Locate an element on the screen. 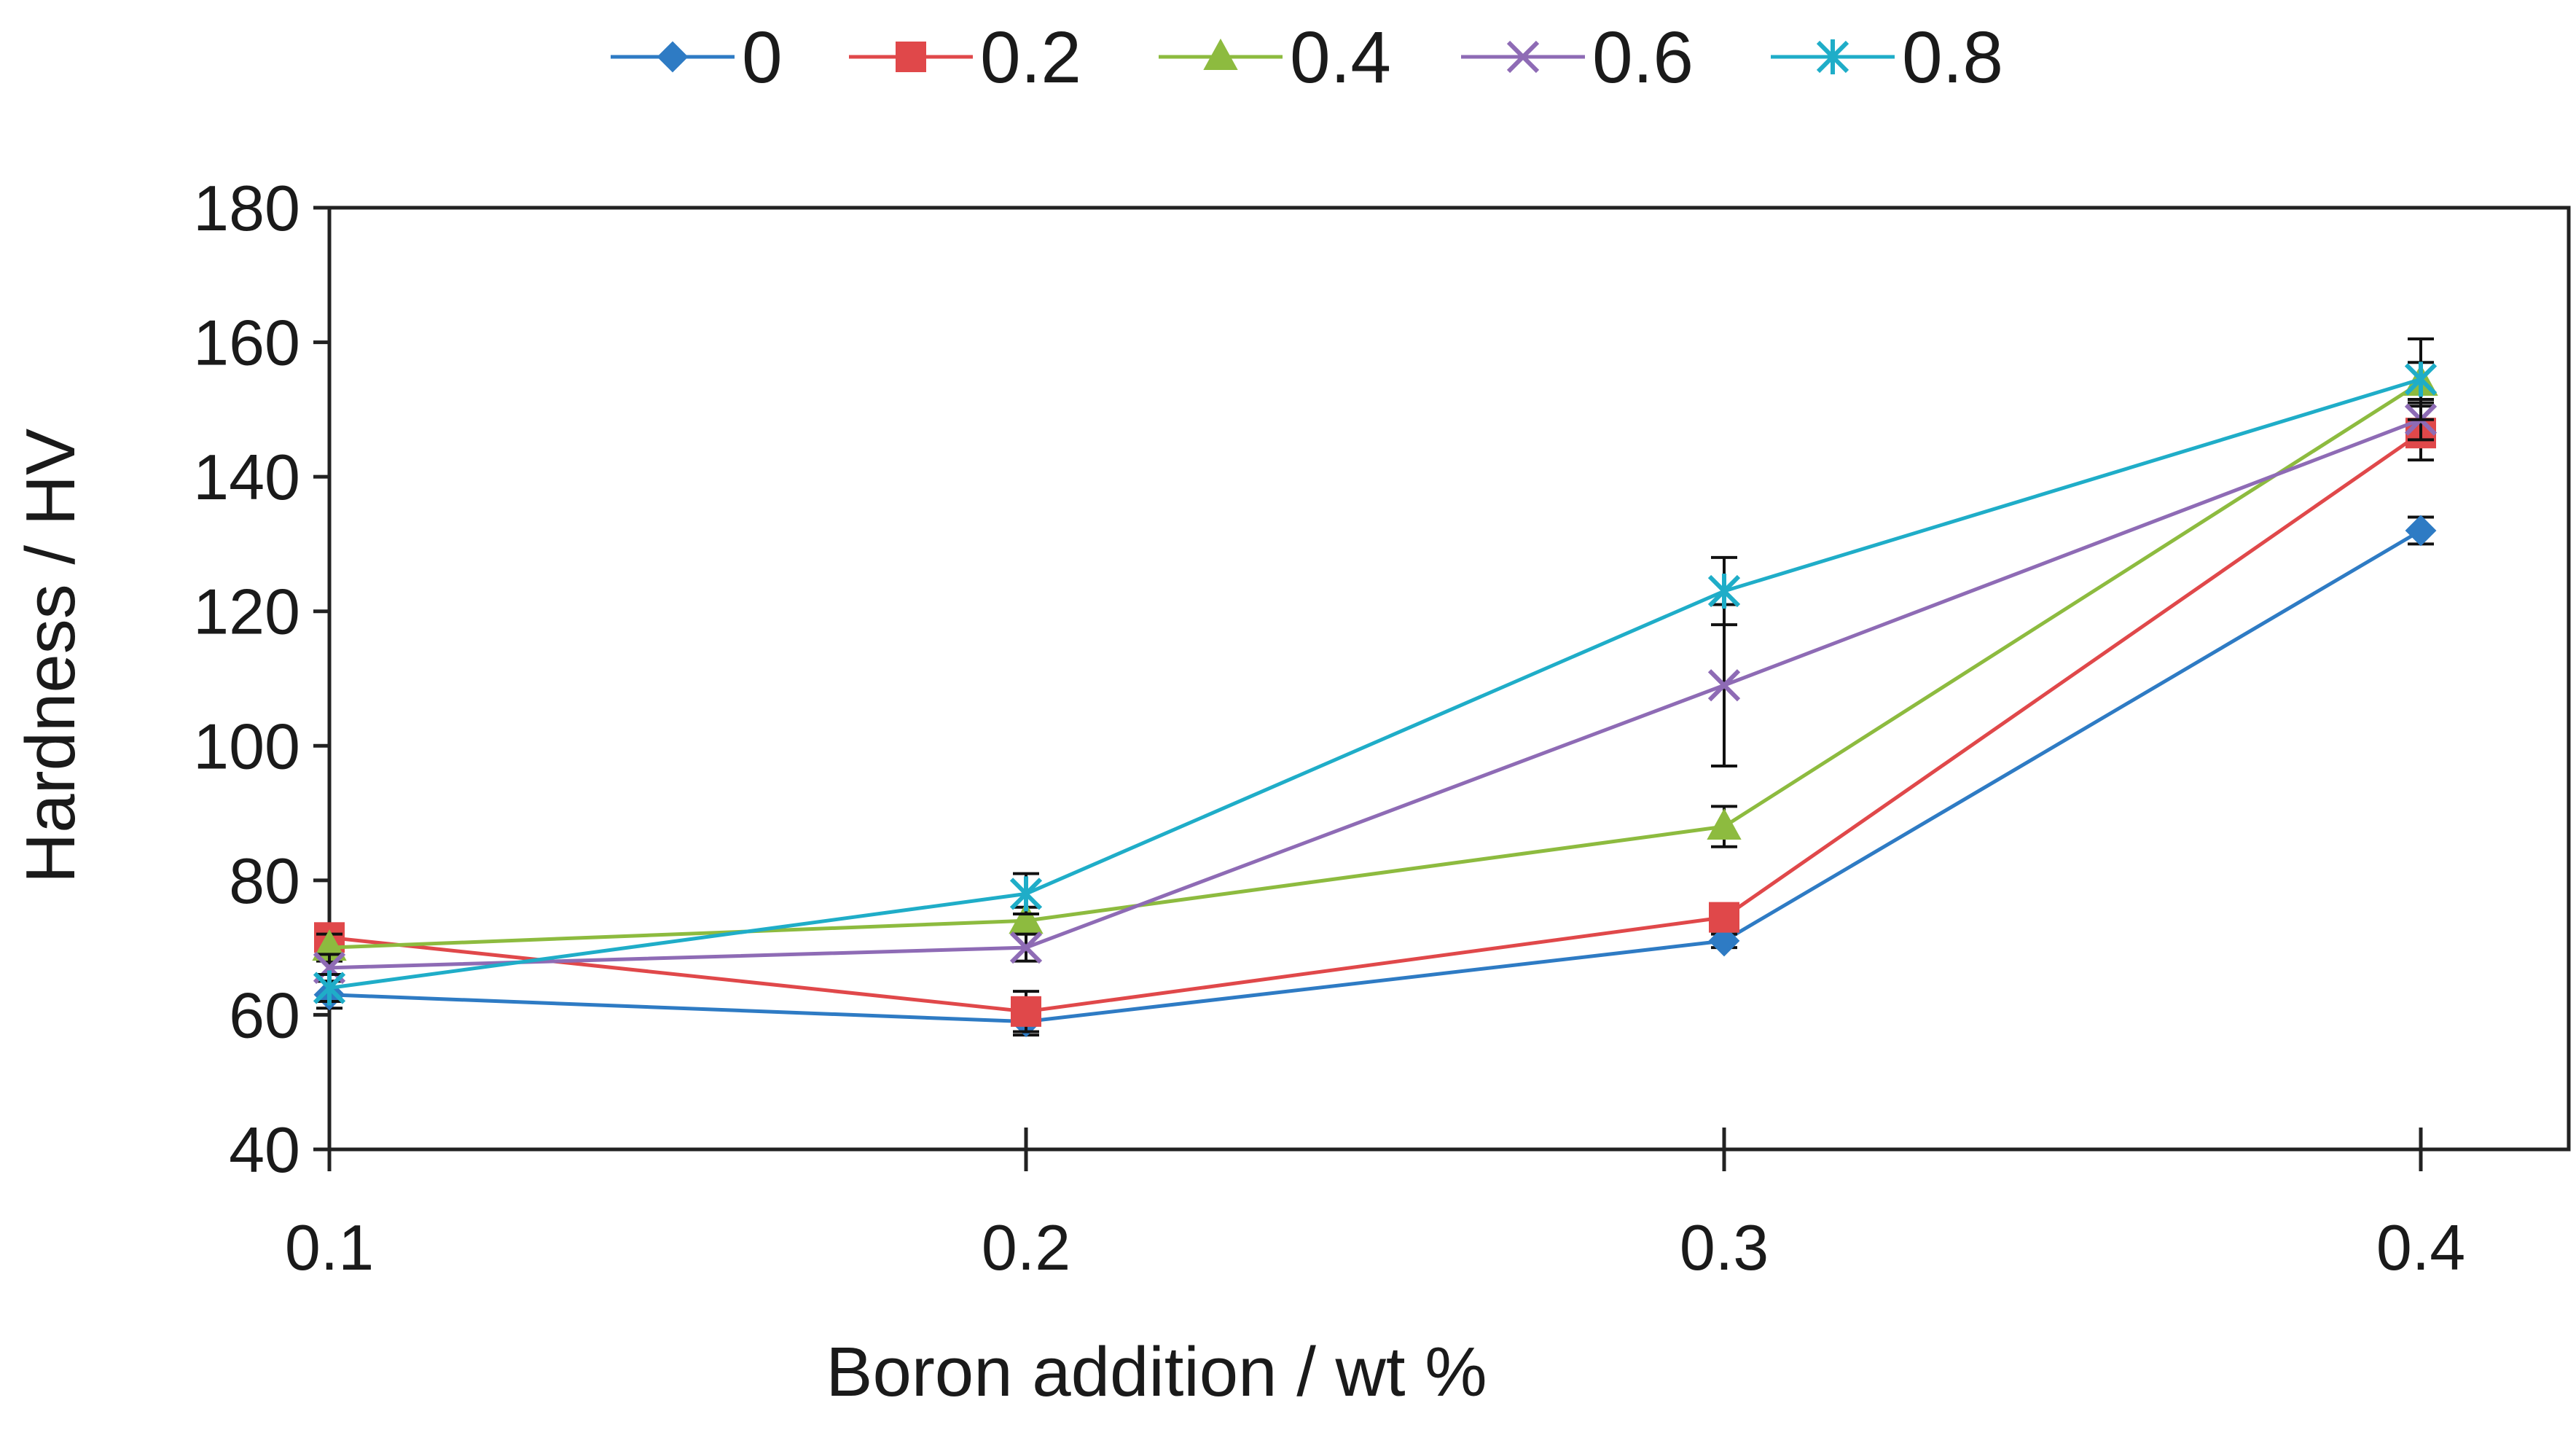 The width and height of the screenshot is (2576, 1430). legend-entry-0-2: 0.2 is located at coordinates (965, 57).